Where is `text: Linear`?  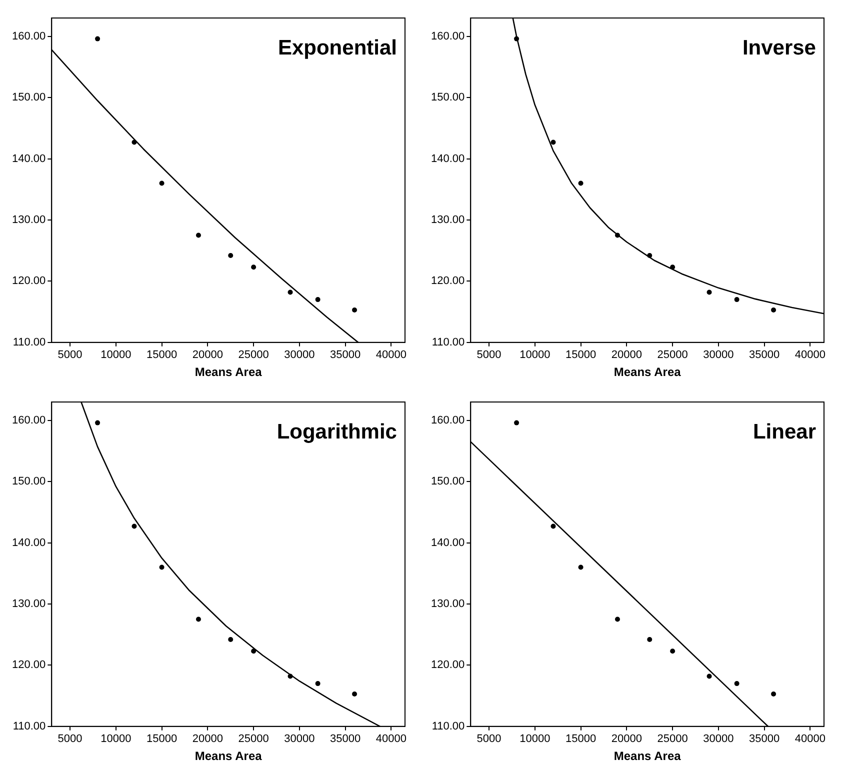 text: Linear is located at coordinates (784, 432).